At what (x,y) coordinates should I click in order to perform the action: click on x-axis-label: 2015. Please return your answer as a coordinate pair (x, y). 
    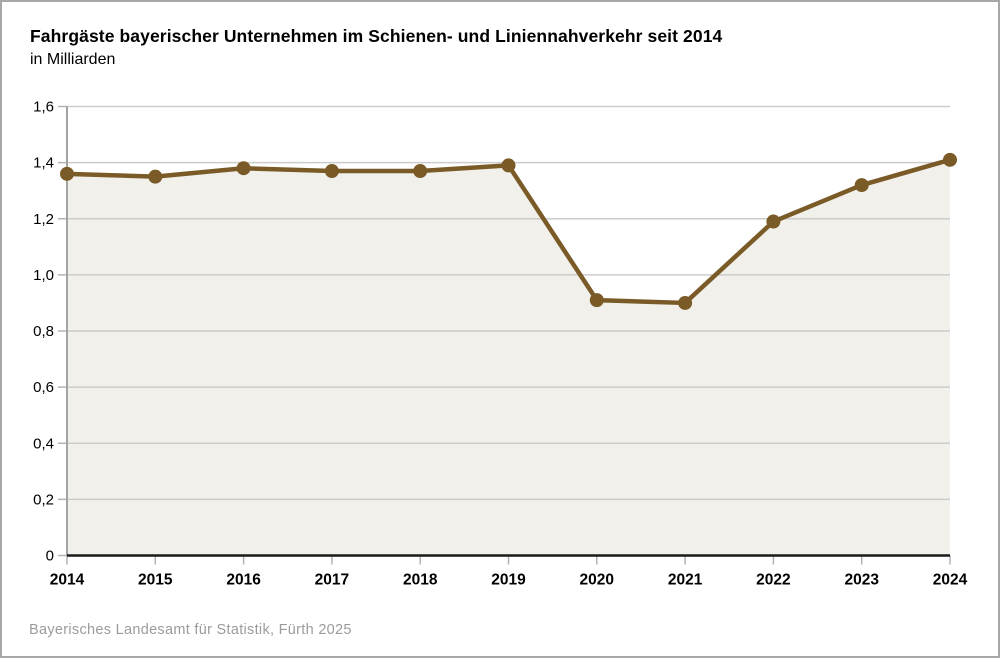
    Looking at the image, I should click on (155, 580).